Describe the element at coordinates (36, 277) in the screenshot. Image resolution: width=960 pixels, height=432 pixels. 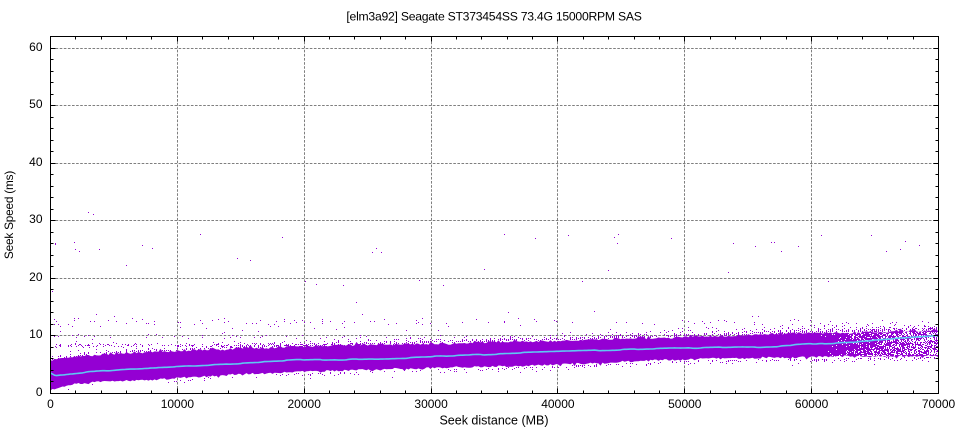
I see `svg-text: 20` at that location.